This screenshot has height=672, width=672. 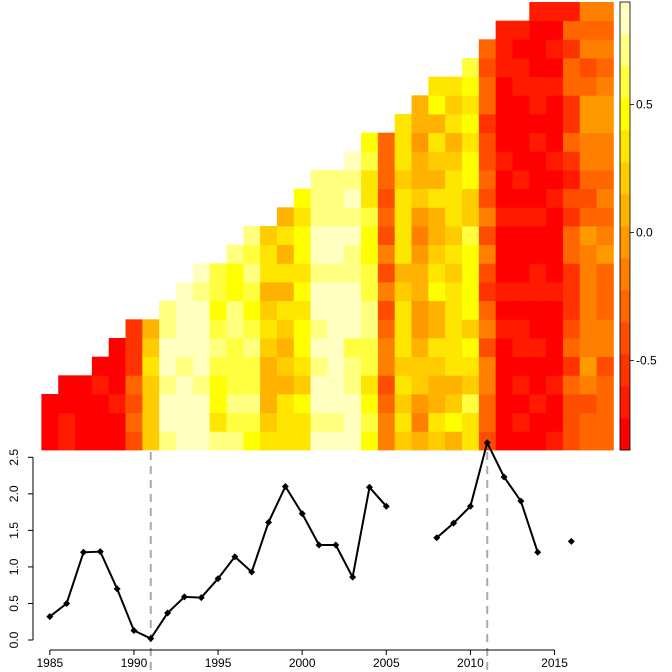 I want to click on y-tick-label: 0.5, so click(x=14, y=603).